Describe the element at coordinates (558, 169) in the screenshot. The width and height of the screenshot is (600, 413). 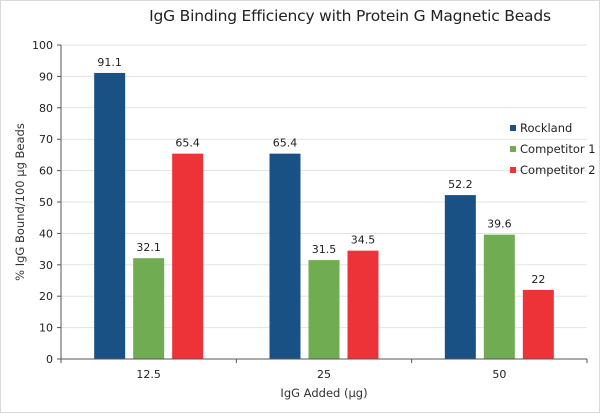
I see `legend-label: Competitor 2` at that location.